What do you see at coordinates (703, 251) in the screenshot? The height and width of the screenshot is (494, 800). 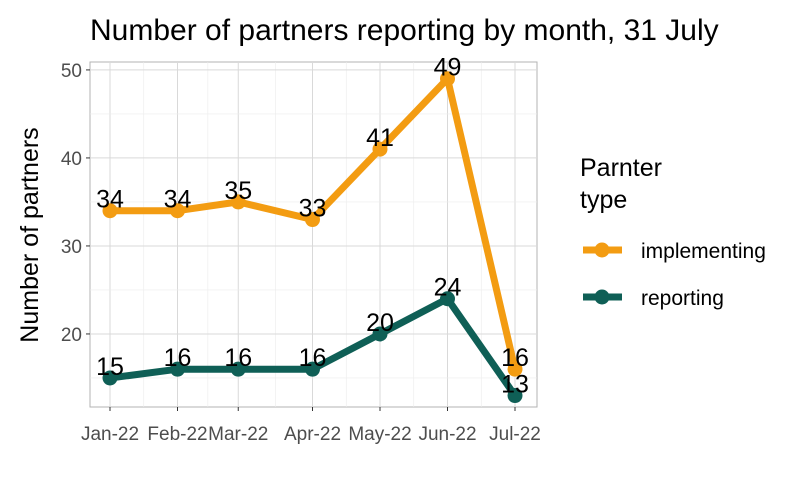 I see `legend-label-implementing: implementing` at bounding box center [703, 251].